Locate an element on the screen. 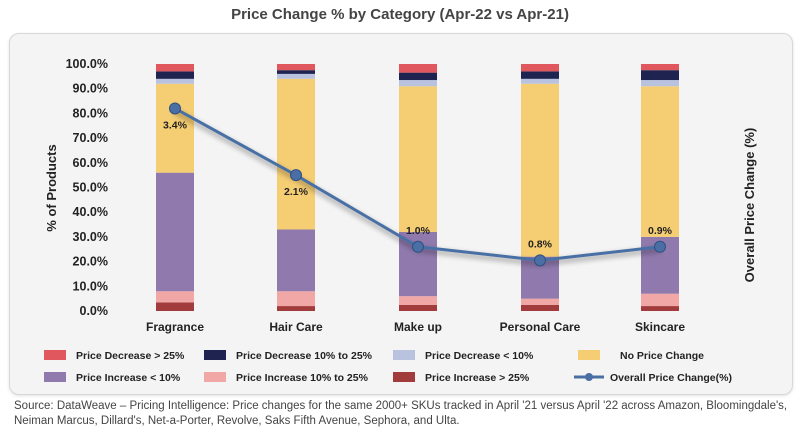  y-tick-label: 10.0% is located at coordinates (90, 286).